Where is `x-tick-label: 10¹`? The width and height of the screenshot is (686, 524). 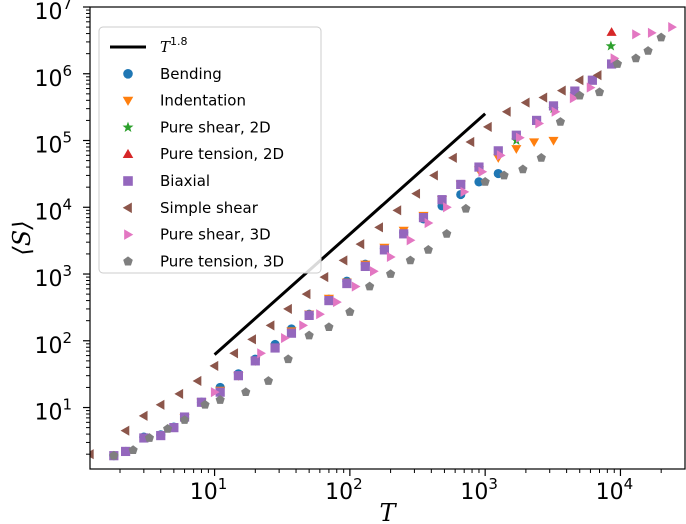 x-tick-label: 10¹ is located at coordinates (209, 490).